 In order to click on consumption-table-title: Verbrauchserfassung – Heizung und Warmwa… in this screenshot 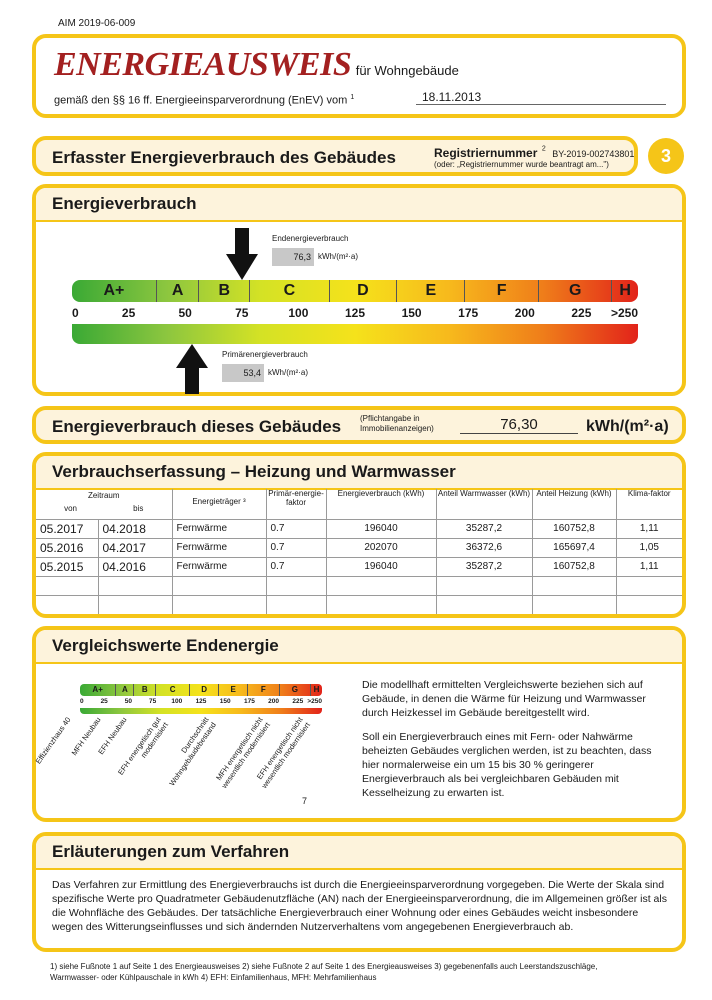, I will do `click(359, 473)`.